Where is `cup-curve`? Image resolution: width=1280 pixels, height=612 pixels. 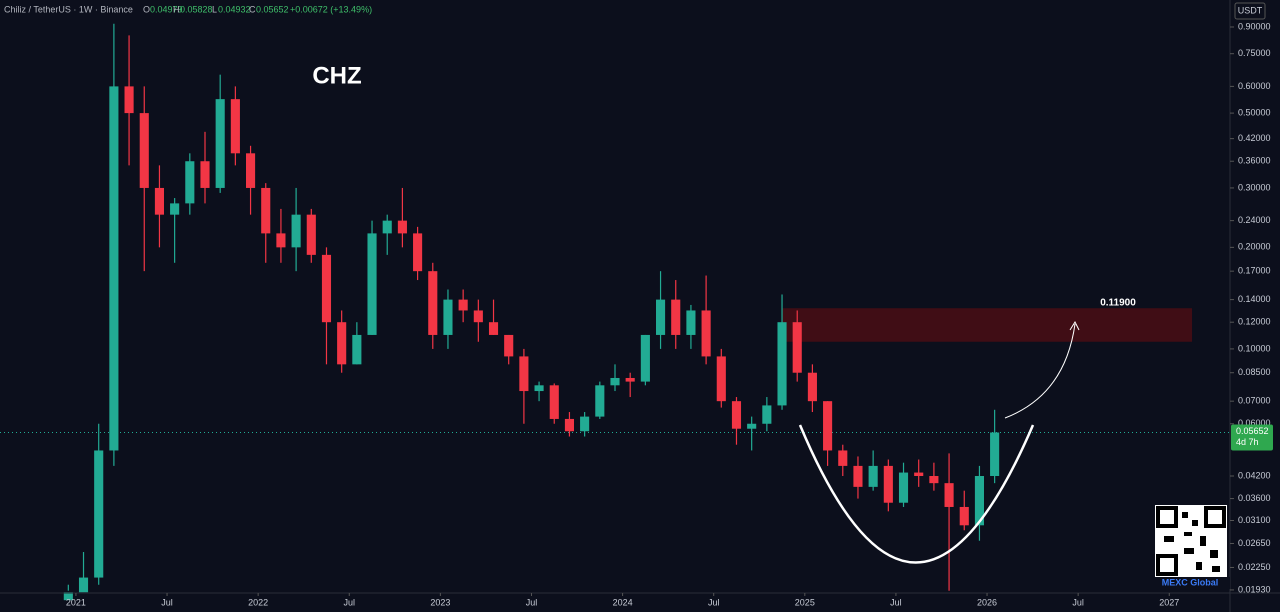 cup-curve is located at coordinates (916, 494).